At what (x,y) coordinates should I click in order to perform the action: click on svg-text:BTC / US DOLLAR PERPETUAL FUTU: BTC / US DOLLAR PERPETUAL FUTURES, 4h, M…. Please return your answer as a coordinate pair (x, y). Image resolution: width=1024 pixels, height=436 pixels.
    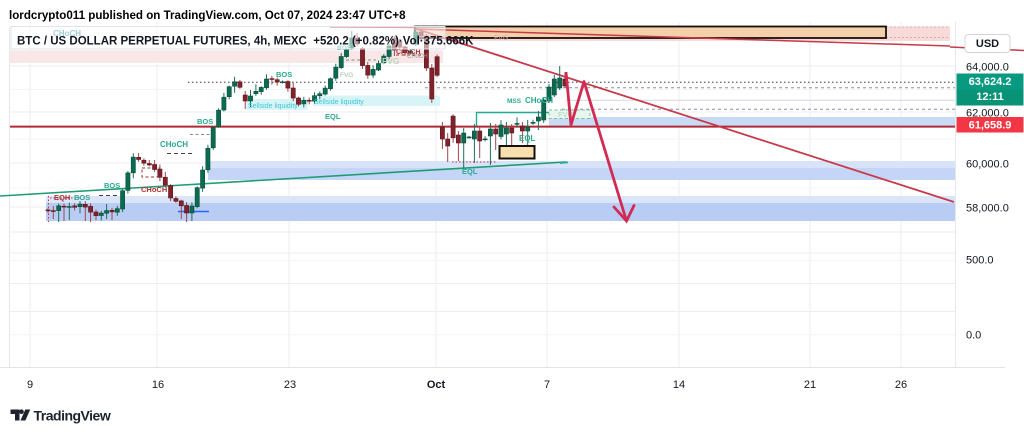
    Looking at the image, I should click on (245, 42).